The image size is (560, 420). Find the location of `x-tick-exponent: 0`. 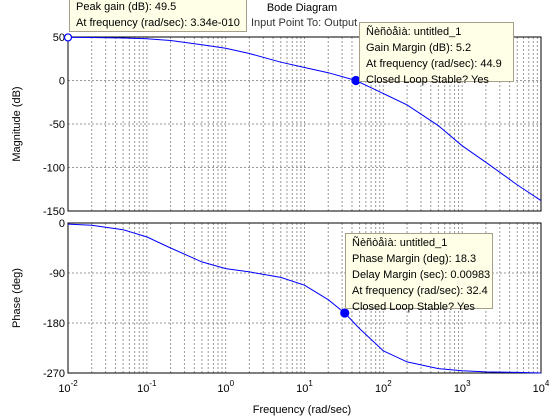

x-tick-exponent: 0 is located at coordinates (232, 383).